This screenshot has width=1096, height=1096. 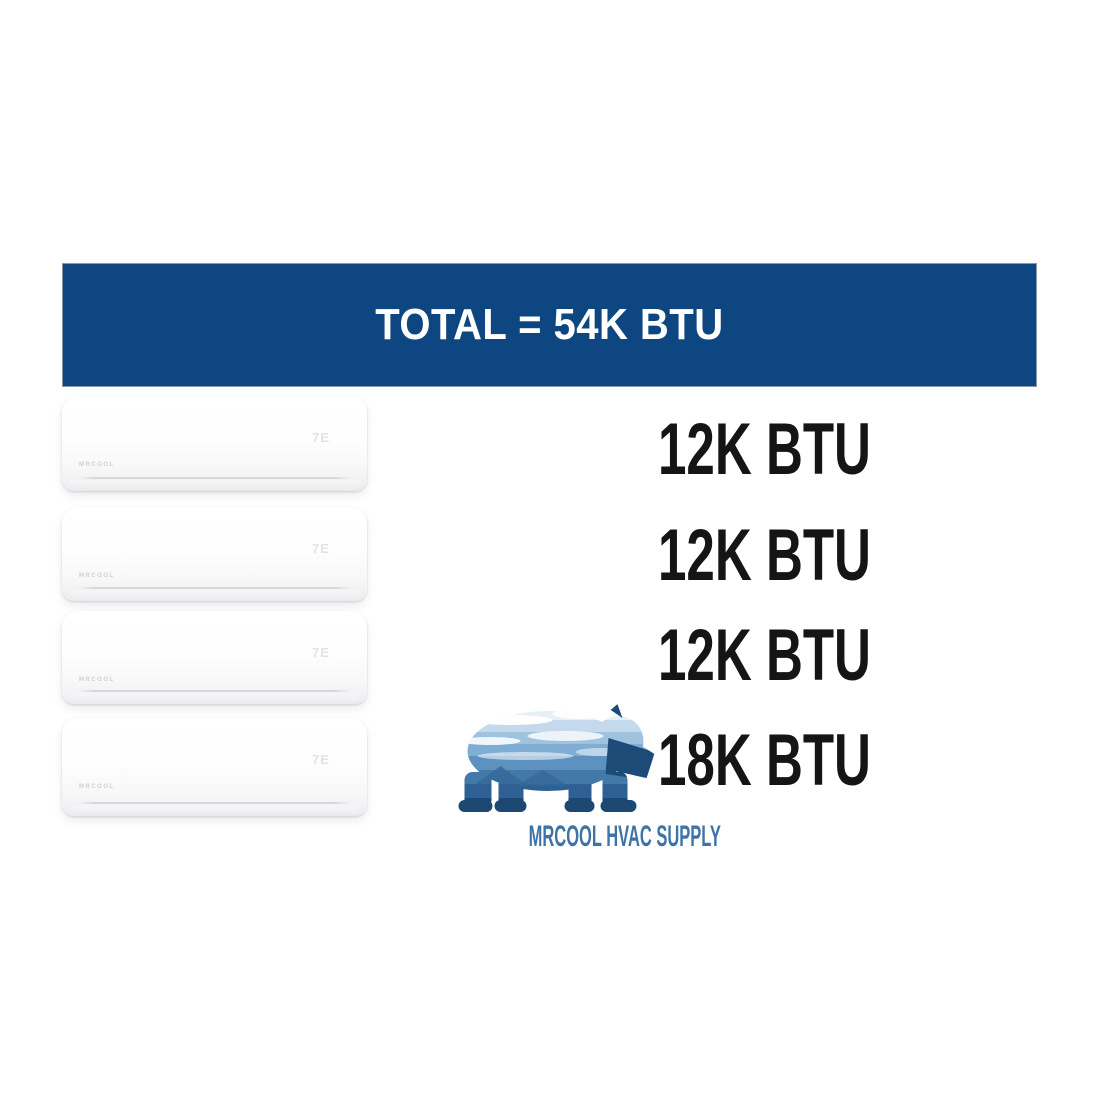 What do you see at coordinates (764, 449) in the screenshot?
I see `btu-label-1: 12K BTU` at bounding box center [764, 449].